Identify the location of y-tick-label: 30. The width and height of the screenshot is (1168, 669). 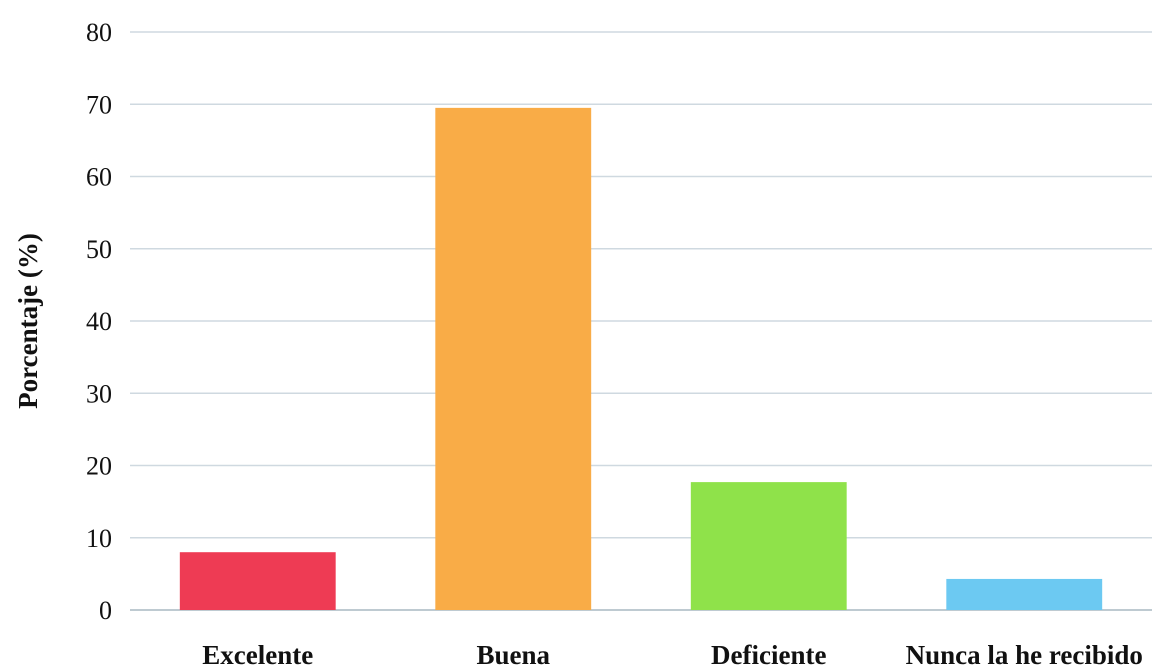
(99, 393).